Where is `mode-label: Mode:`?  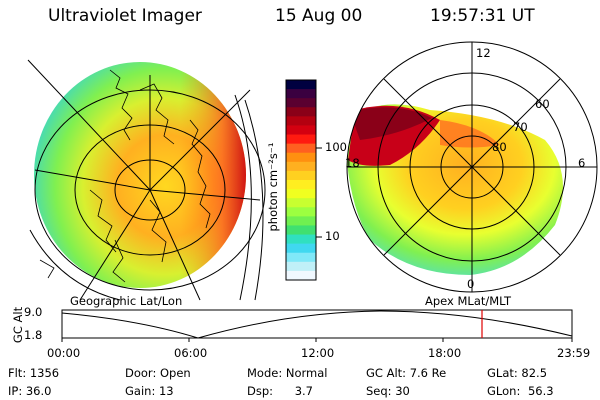
mode-label: Mode: is located at coordinates (265, 373).